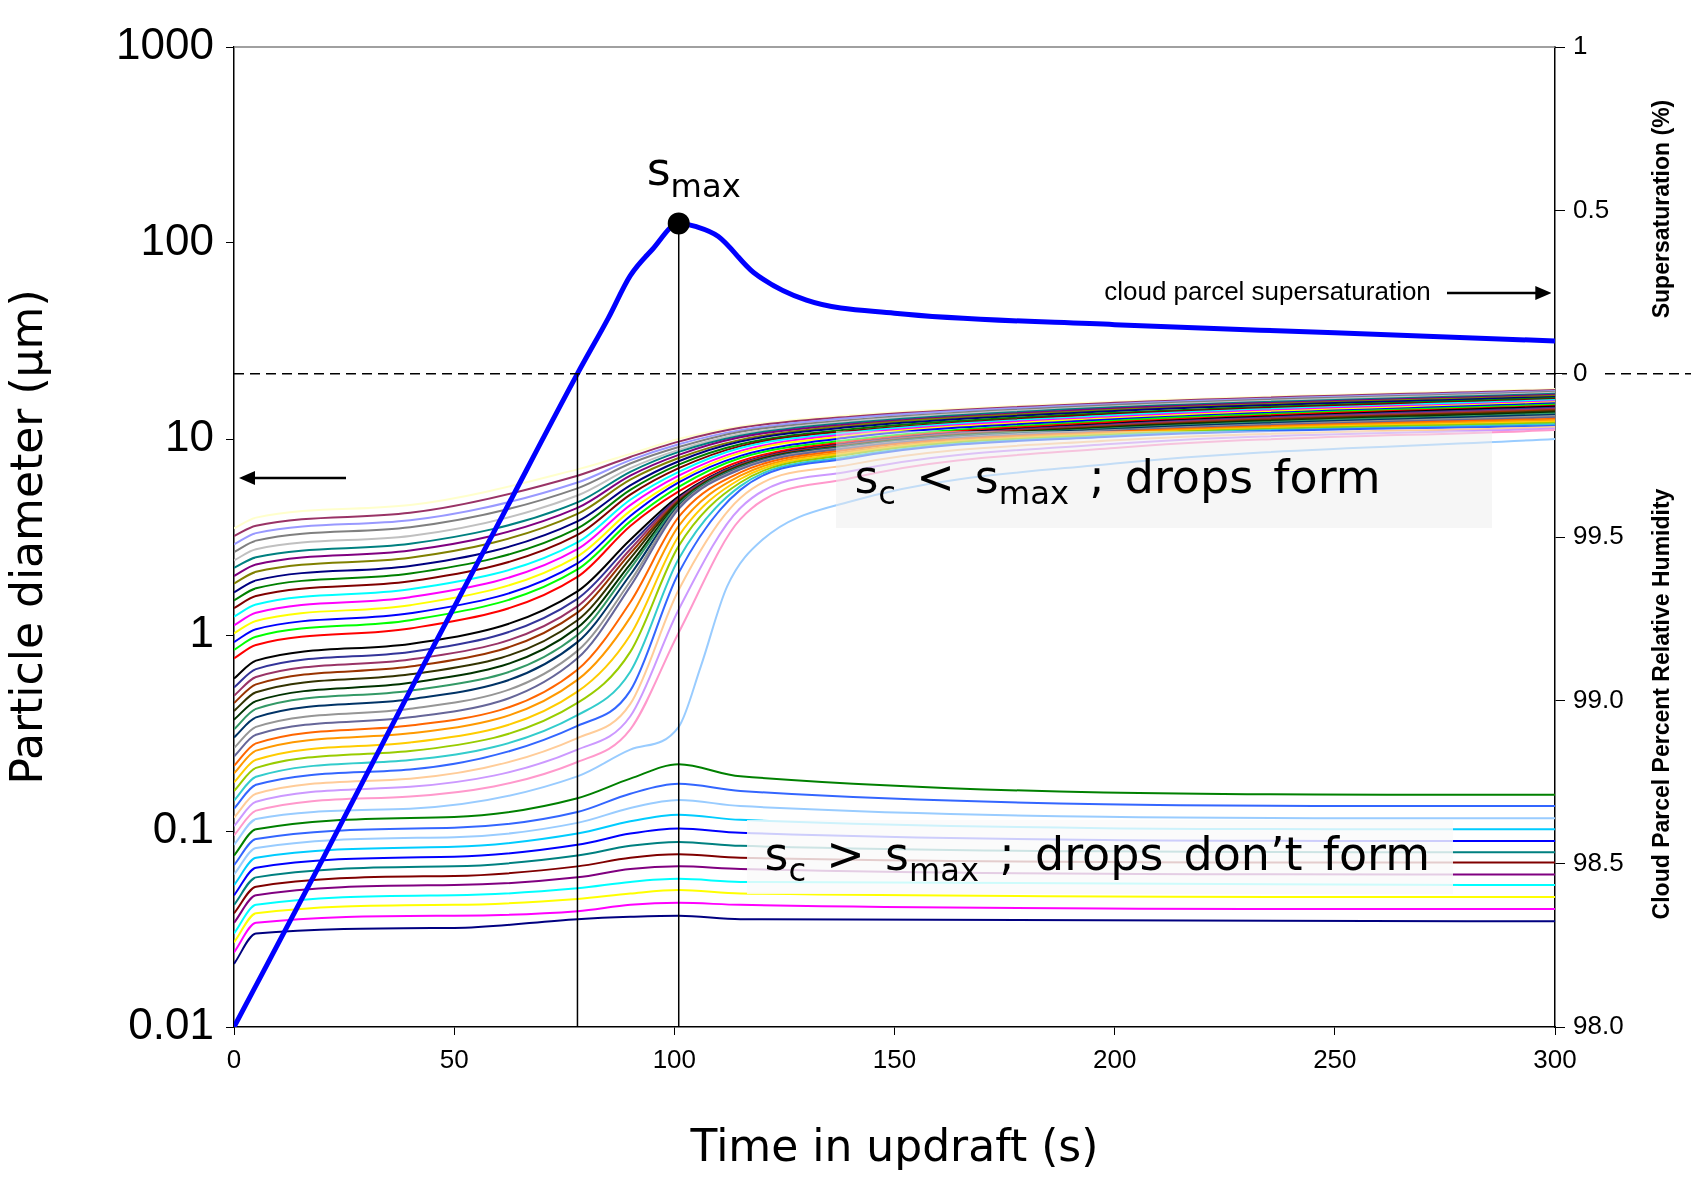 The image size is (1691, 1180). What do you see at coordinates (894, 1058) in the screenshot?
I see `x-tick-label: 150` at bounding box center [894, 1058].